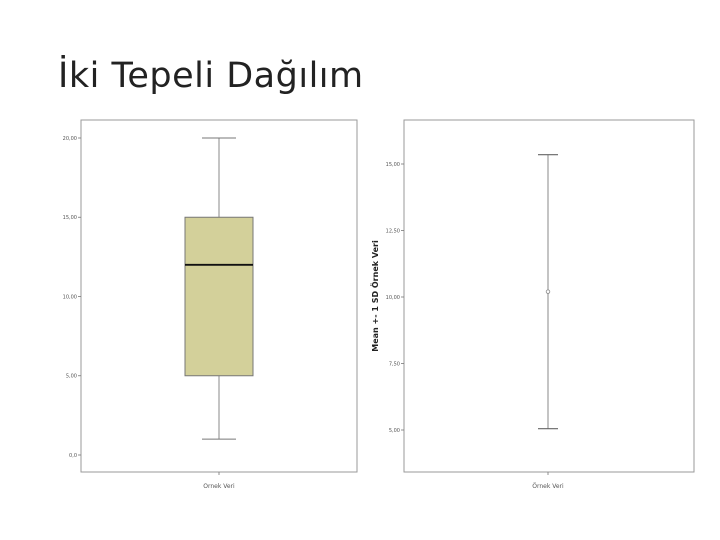  I want to click on chart2-mean-marker, so click(548, 291).